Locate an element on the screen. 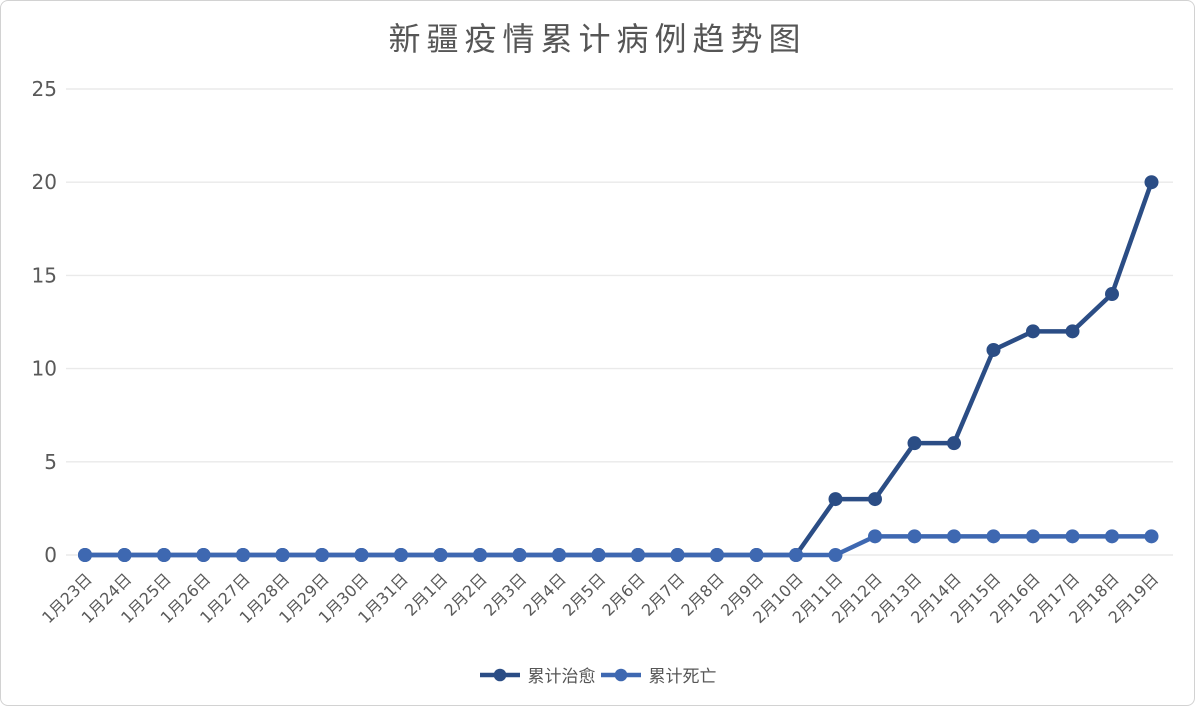 This screenshot has height=706, width=1195. y-tick-label-15: 15 is located at coordinates (44, 275).